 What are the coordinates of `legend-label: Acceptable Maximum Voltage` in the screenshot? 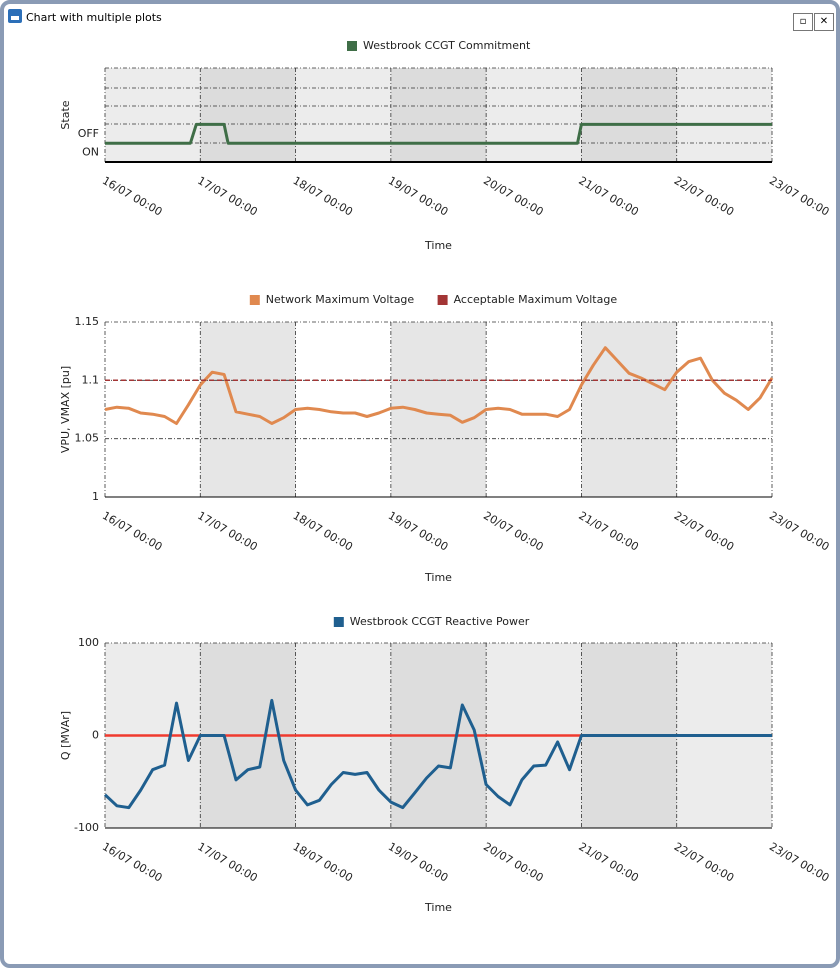 It's located at (536, 299).